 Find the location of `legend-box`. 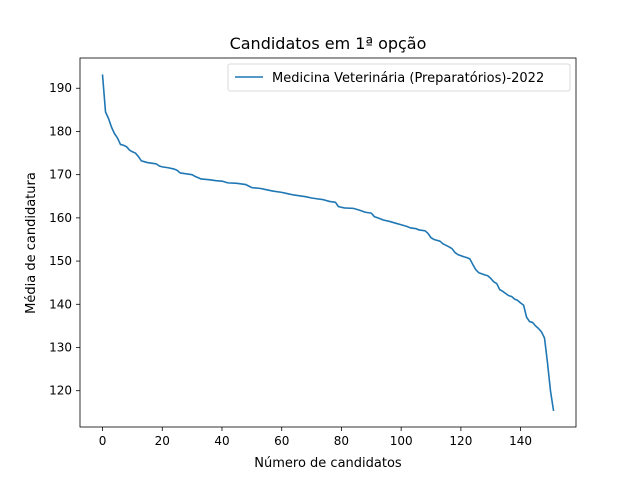

legend-box is located at coordinates (399, 77).